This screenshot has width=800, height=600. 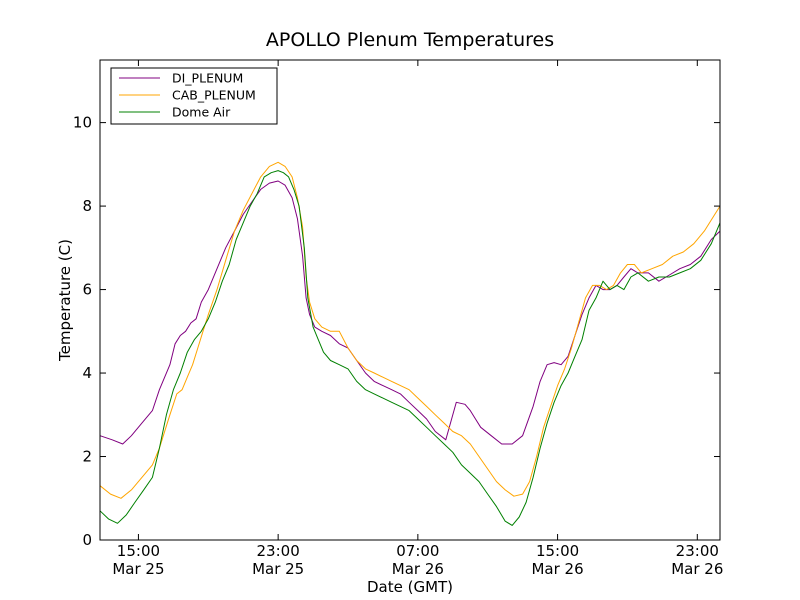 What do you see at coordinates (87, 540) in the screenshot?
I see `y-tick-label: 0` at bounding box center [87, 540].